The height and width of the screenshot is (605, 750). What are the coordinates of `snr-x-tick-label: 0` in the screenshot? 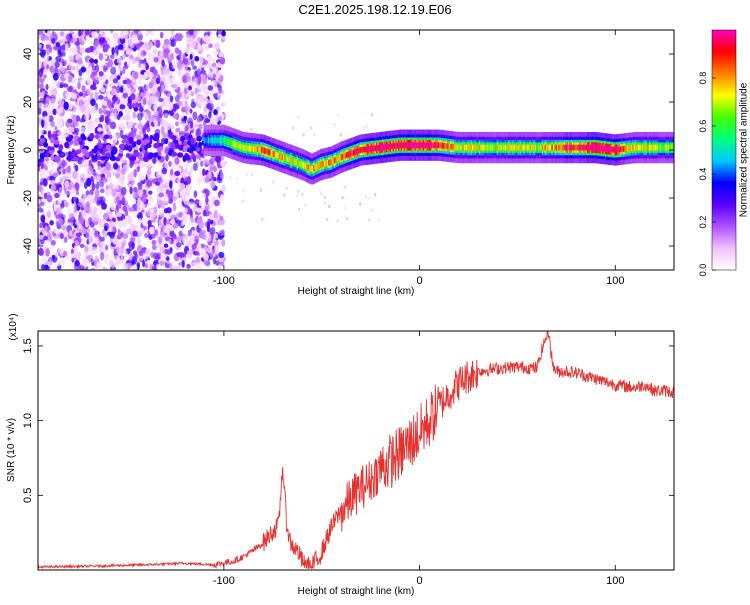 It's located at (420, 581).